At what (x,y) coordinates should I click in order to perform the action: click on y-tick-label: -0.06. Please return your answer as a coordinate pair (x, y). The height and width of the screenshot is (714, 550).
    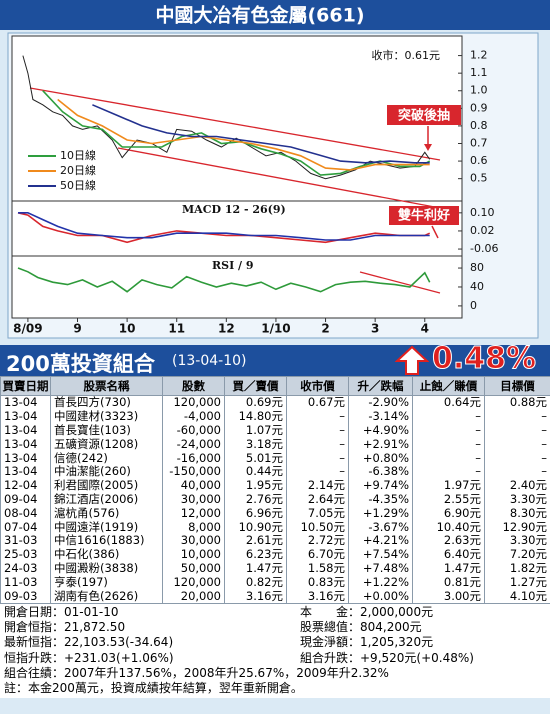
    Looking at the image, I should click on (484, 248).